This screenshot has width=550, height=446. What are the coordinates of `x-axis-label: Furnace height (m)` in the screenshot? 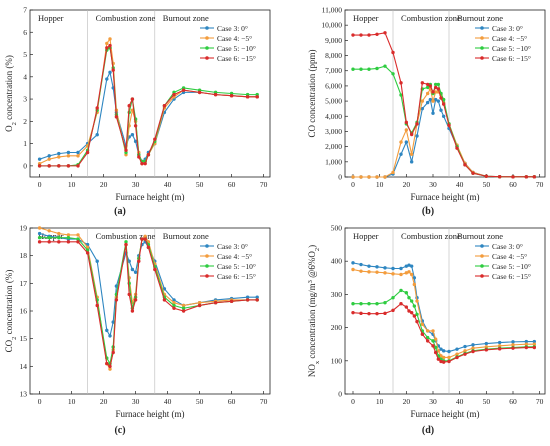 It's located at (445, 197).